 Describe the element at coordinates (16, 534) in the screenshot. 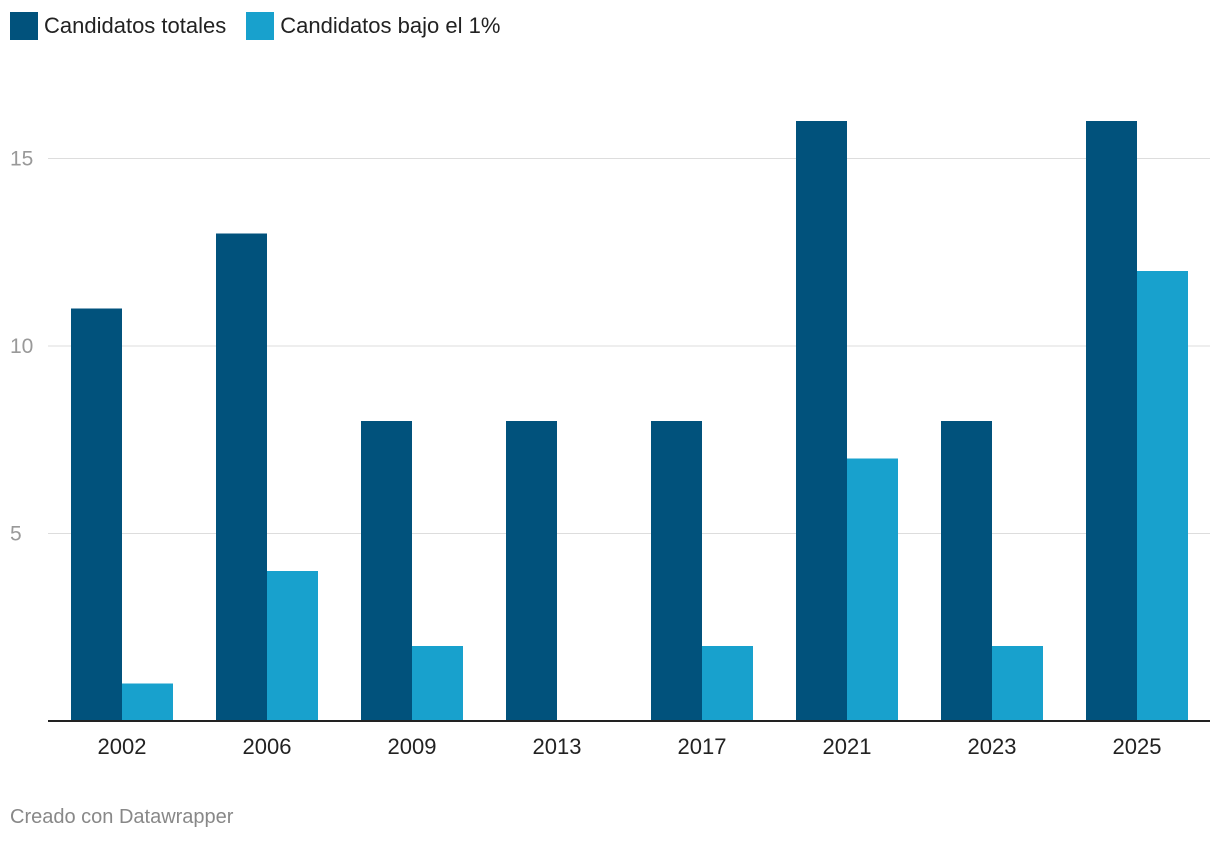

I see `y-tick-label-5: 5` at that location.